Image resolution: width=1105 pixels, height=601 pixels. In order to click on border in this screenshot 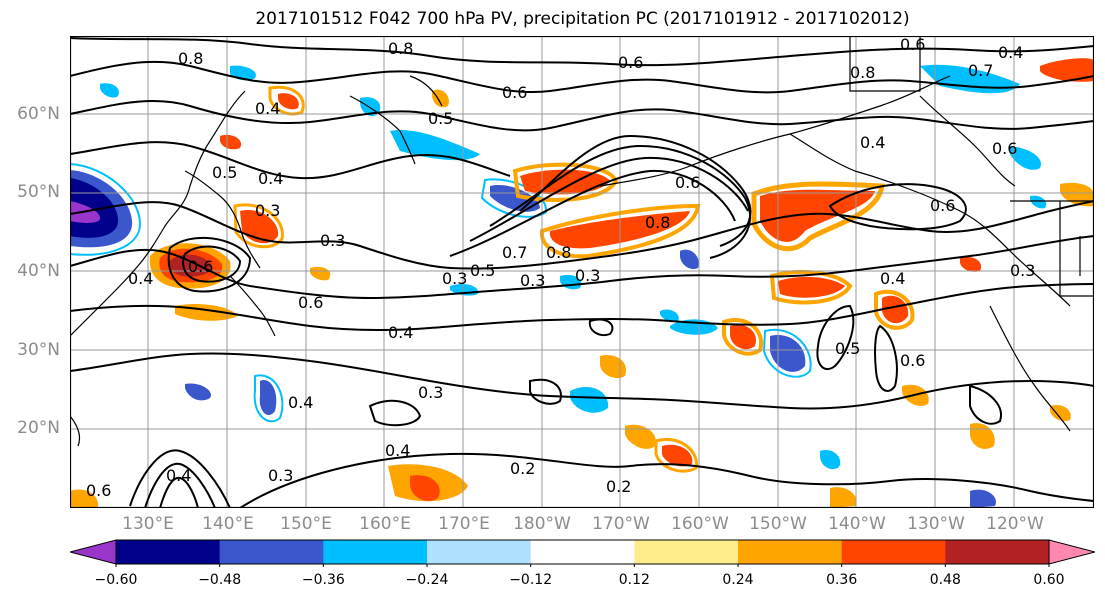, I will do `click(1076, 249)`.